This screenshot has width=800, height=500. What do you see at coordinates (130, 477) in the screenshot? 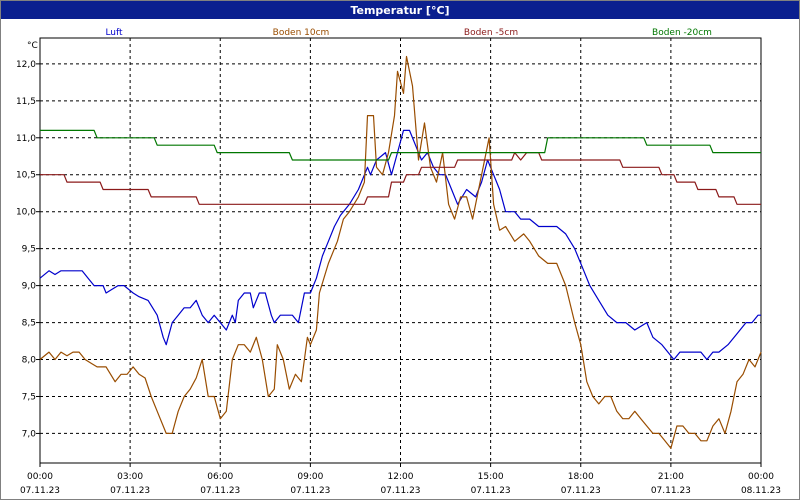
I see `x-tick-time-label: 03:00` at bounding box center [130, 477].